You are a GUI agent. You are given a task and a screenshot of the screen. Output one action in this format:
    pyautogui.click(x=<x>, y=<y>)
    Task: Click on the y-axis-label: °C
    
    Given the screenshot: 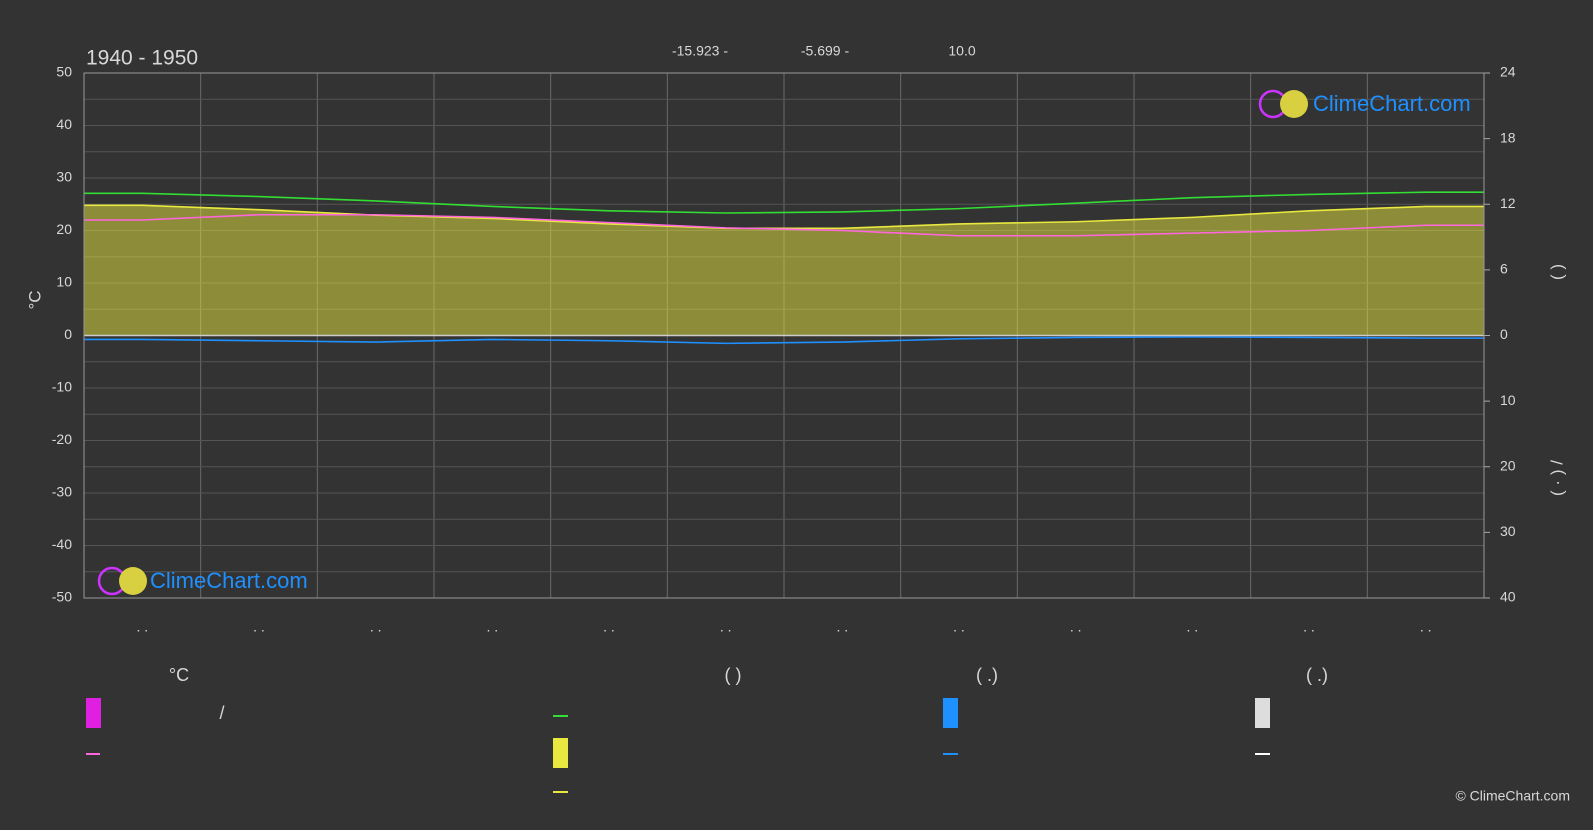 What is the action you would take?
    pyautogui.click(x=34, y=299)
    